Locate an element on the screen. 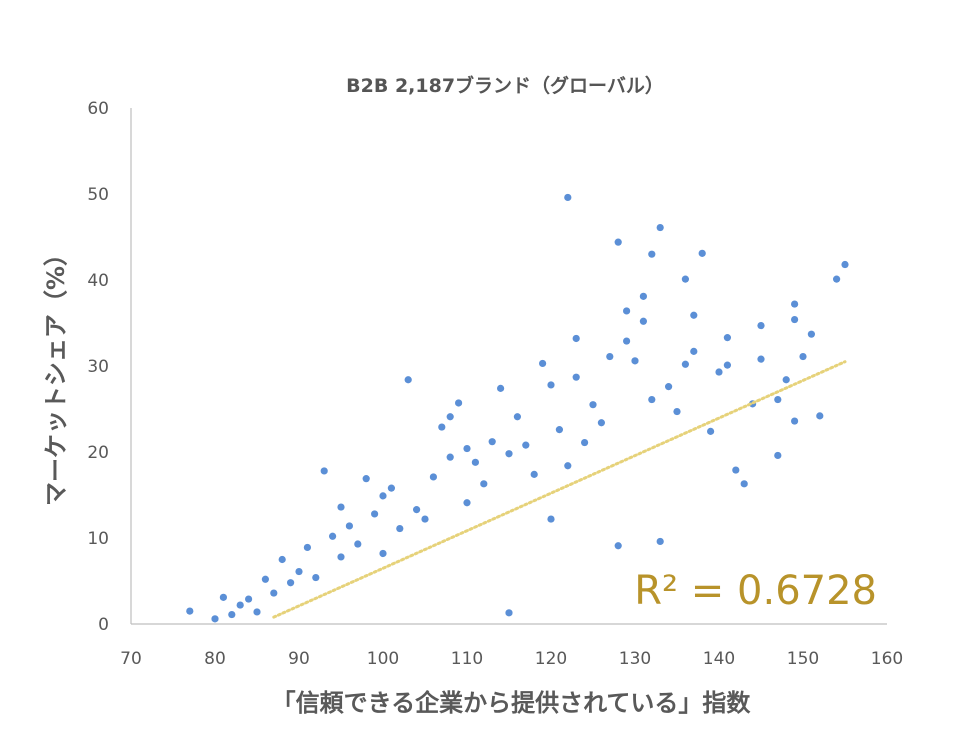  x-tick-label: 100 is located at coordinates (383, 659).